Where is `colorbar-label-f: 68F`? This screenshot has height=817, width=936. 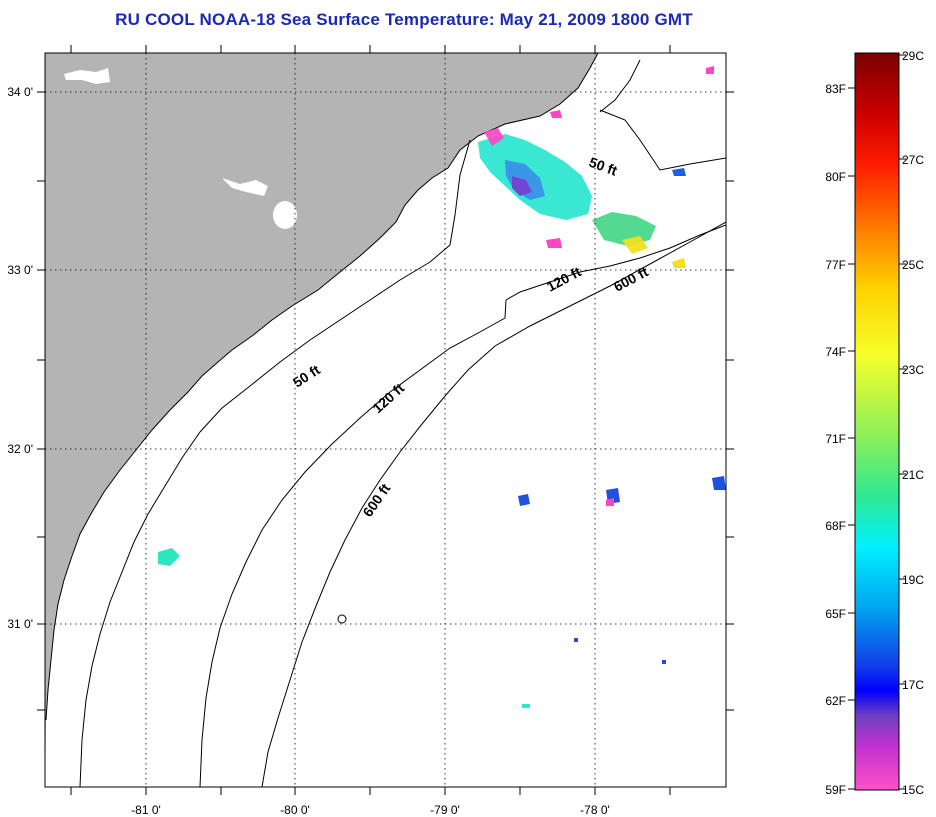
colorbar-label-f: 68F is located at coordinates (835, 526).